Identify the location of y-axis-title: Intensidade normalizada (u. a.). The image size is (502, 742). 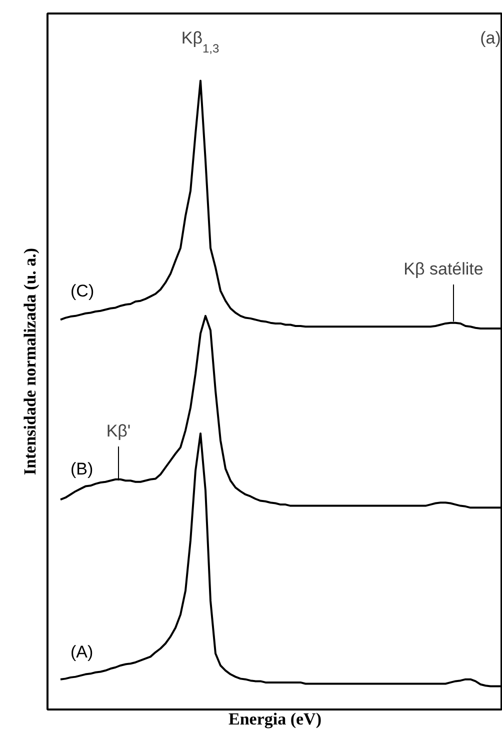
(30, 362).